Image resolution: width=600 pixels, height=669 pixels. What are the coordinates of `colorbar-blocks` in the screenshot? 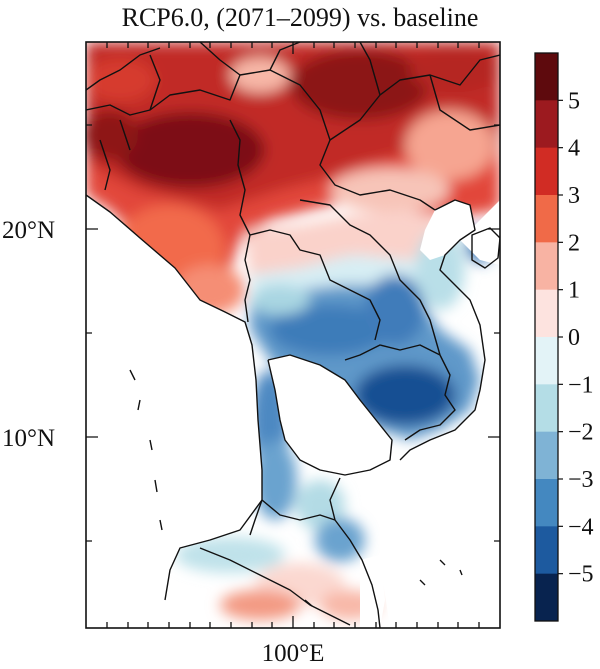 It's located at (546, 337).